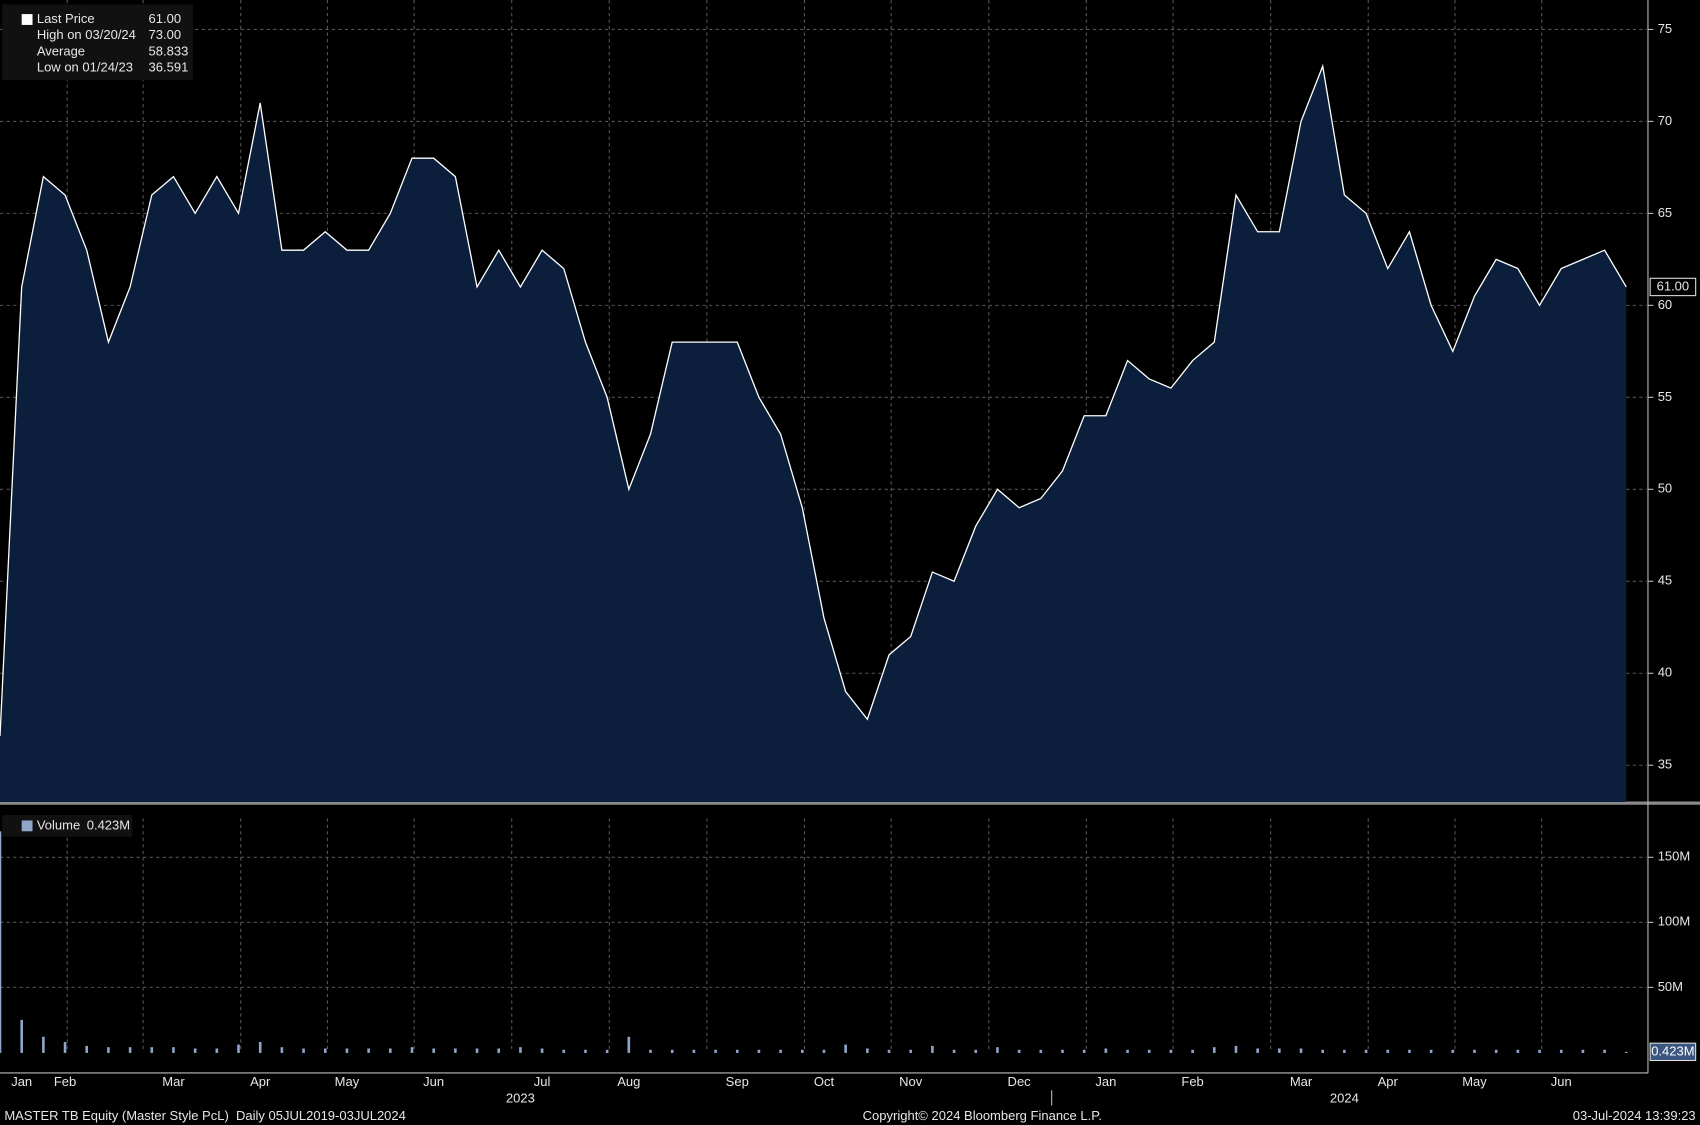 The width and height of the screenshot is (1700, 1125). Describe the element at coordinates (58, 824) in the screenshot. I see `legend-label: Volume` at that location.